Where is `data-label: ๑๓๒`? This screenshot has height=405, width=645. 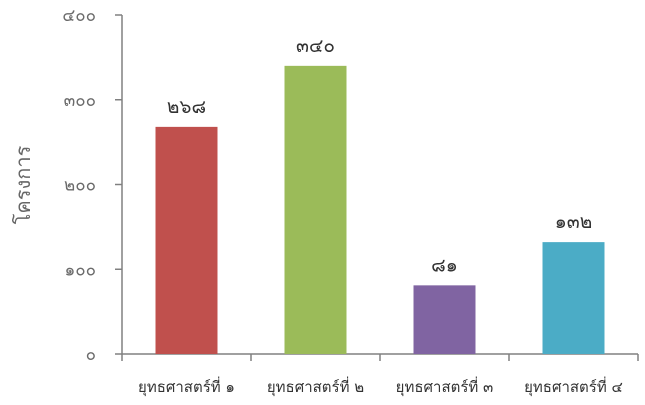 data-label: ๑๓๒ is located at coordinates (574, 222).